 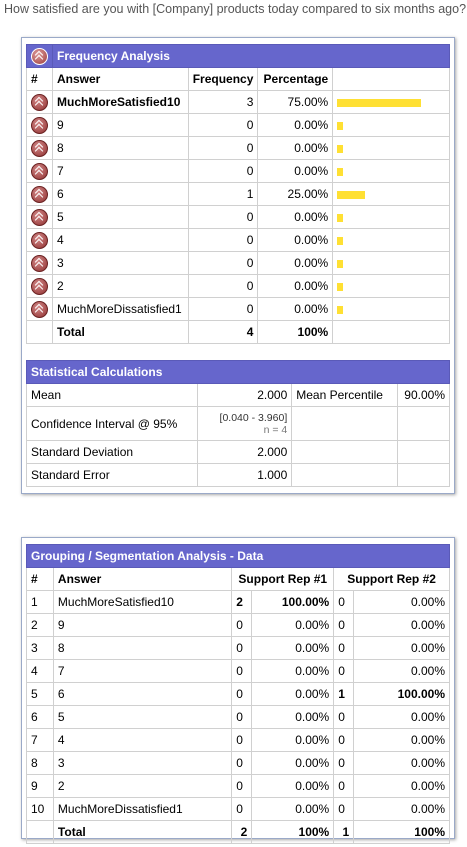 I want to click on mean-label: Mean, so click(x=112, y=395).